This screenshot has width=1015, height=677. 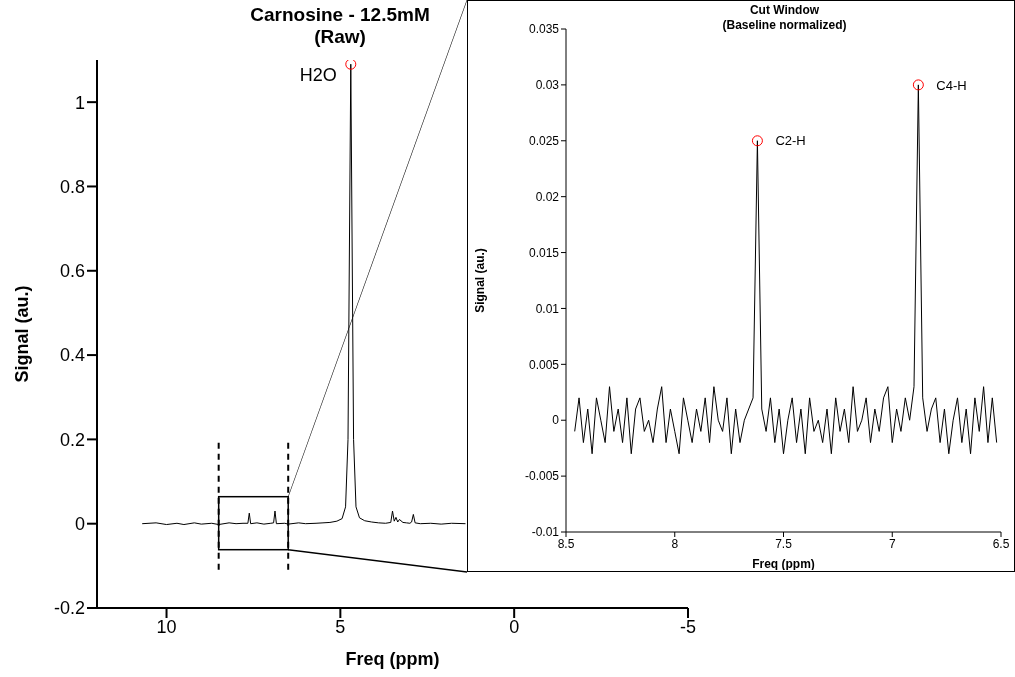 What do you see at coordinates (545, 532) in the screenshot?
I see `y-tick-label: -0.01` at bounding box center [545, 532].